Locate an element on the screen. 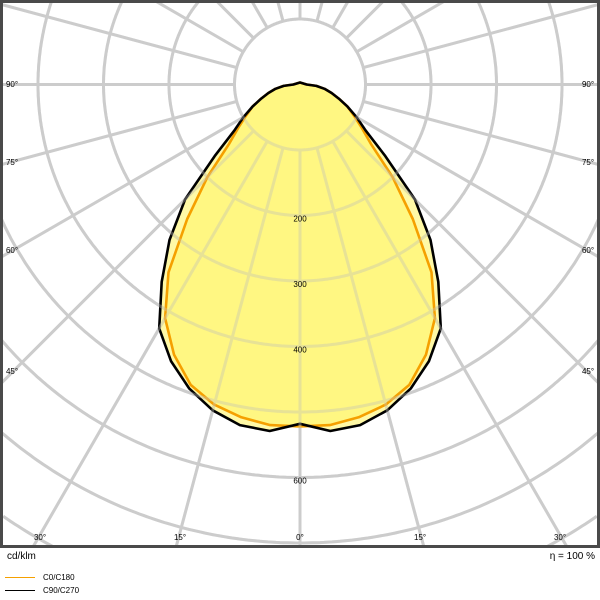  legend-swatch-black is located at coordinates (20, 590).